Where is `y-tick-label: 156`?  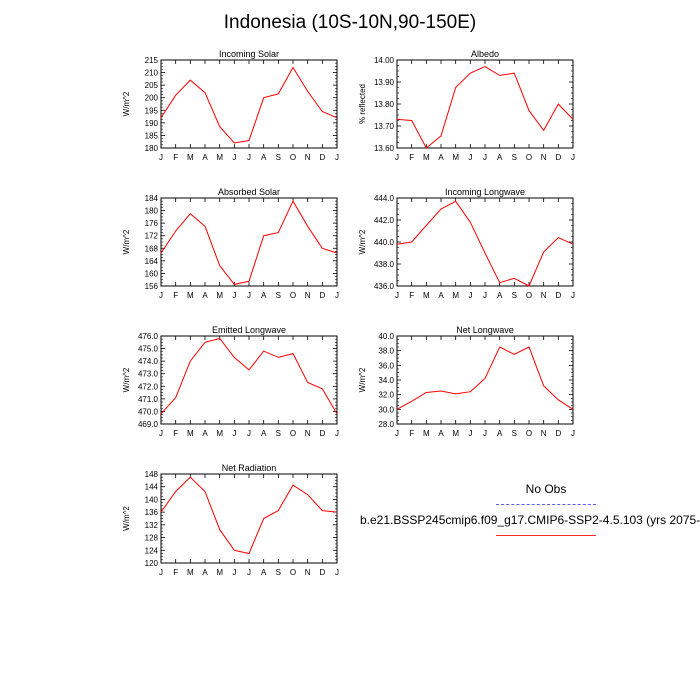
y-tick-label: 156 is located at coordinates (152, 286).